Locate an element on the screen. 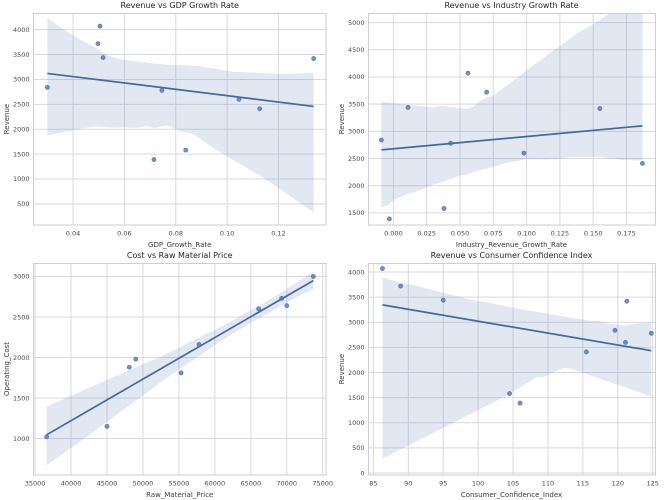 The image size is (669, 500). x-tick-label: 0.100 is located at coordinates (526, 234).